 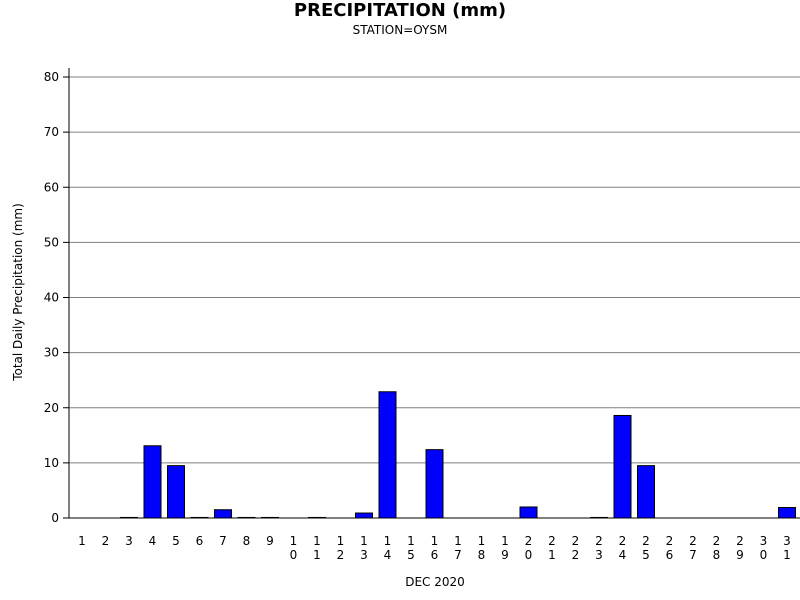 What do you see at coordinates (153, 541) in the screenshot?
I see `x-tick-label: 4` at bounding box center [153, 541].